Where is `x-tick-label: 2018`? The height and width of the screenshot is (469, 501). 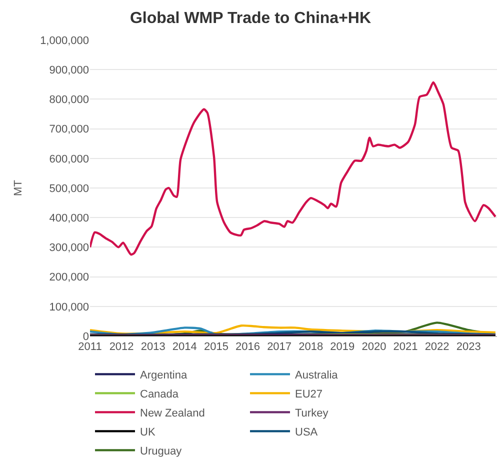
x-tick-label: 2018 is located at coordinates (311, 347).